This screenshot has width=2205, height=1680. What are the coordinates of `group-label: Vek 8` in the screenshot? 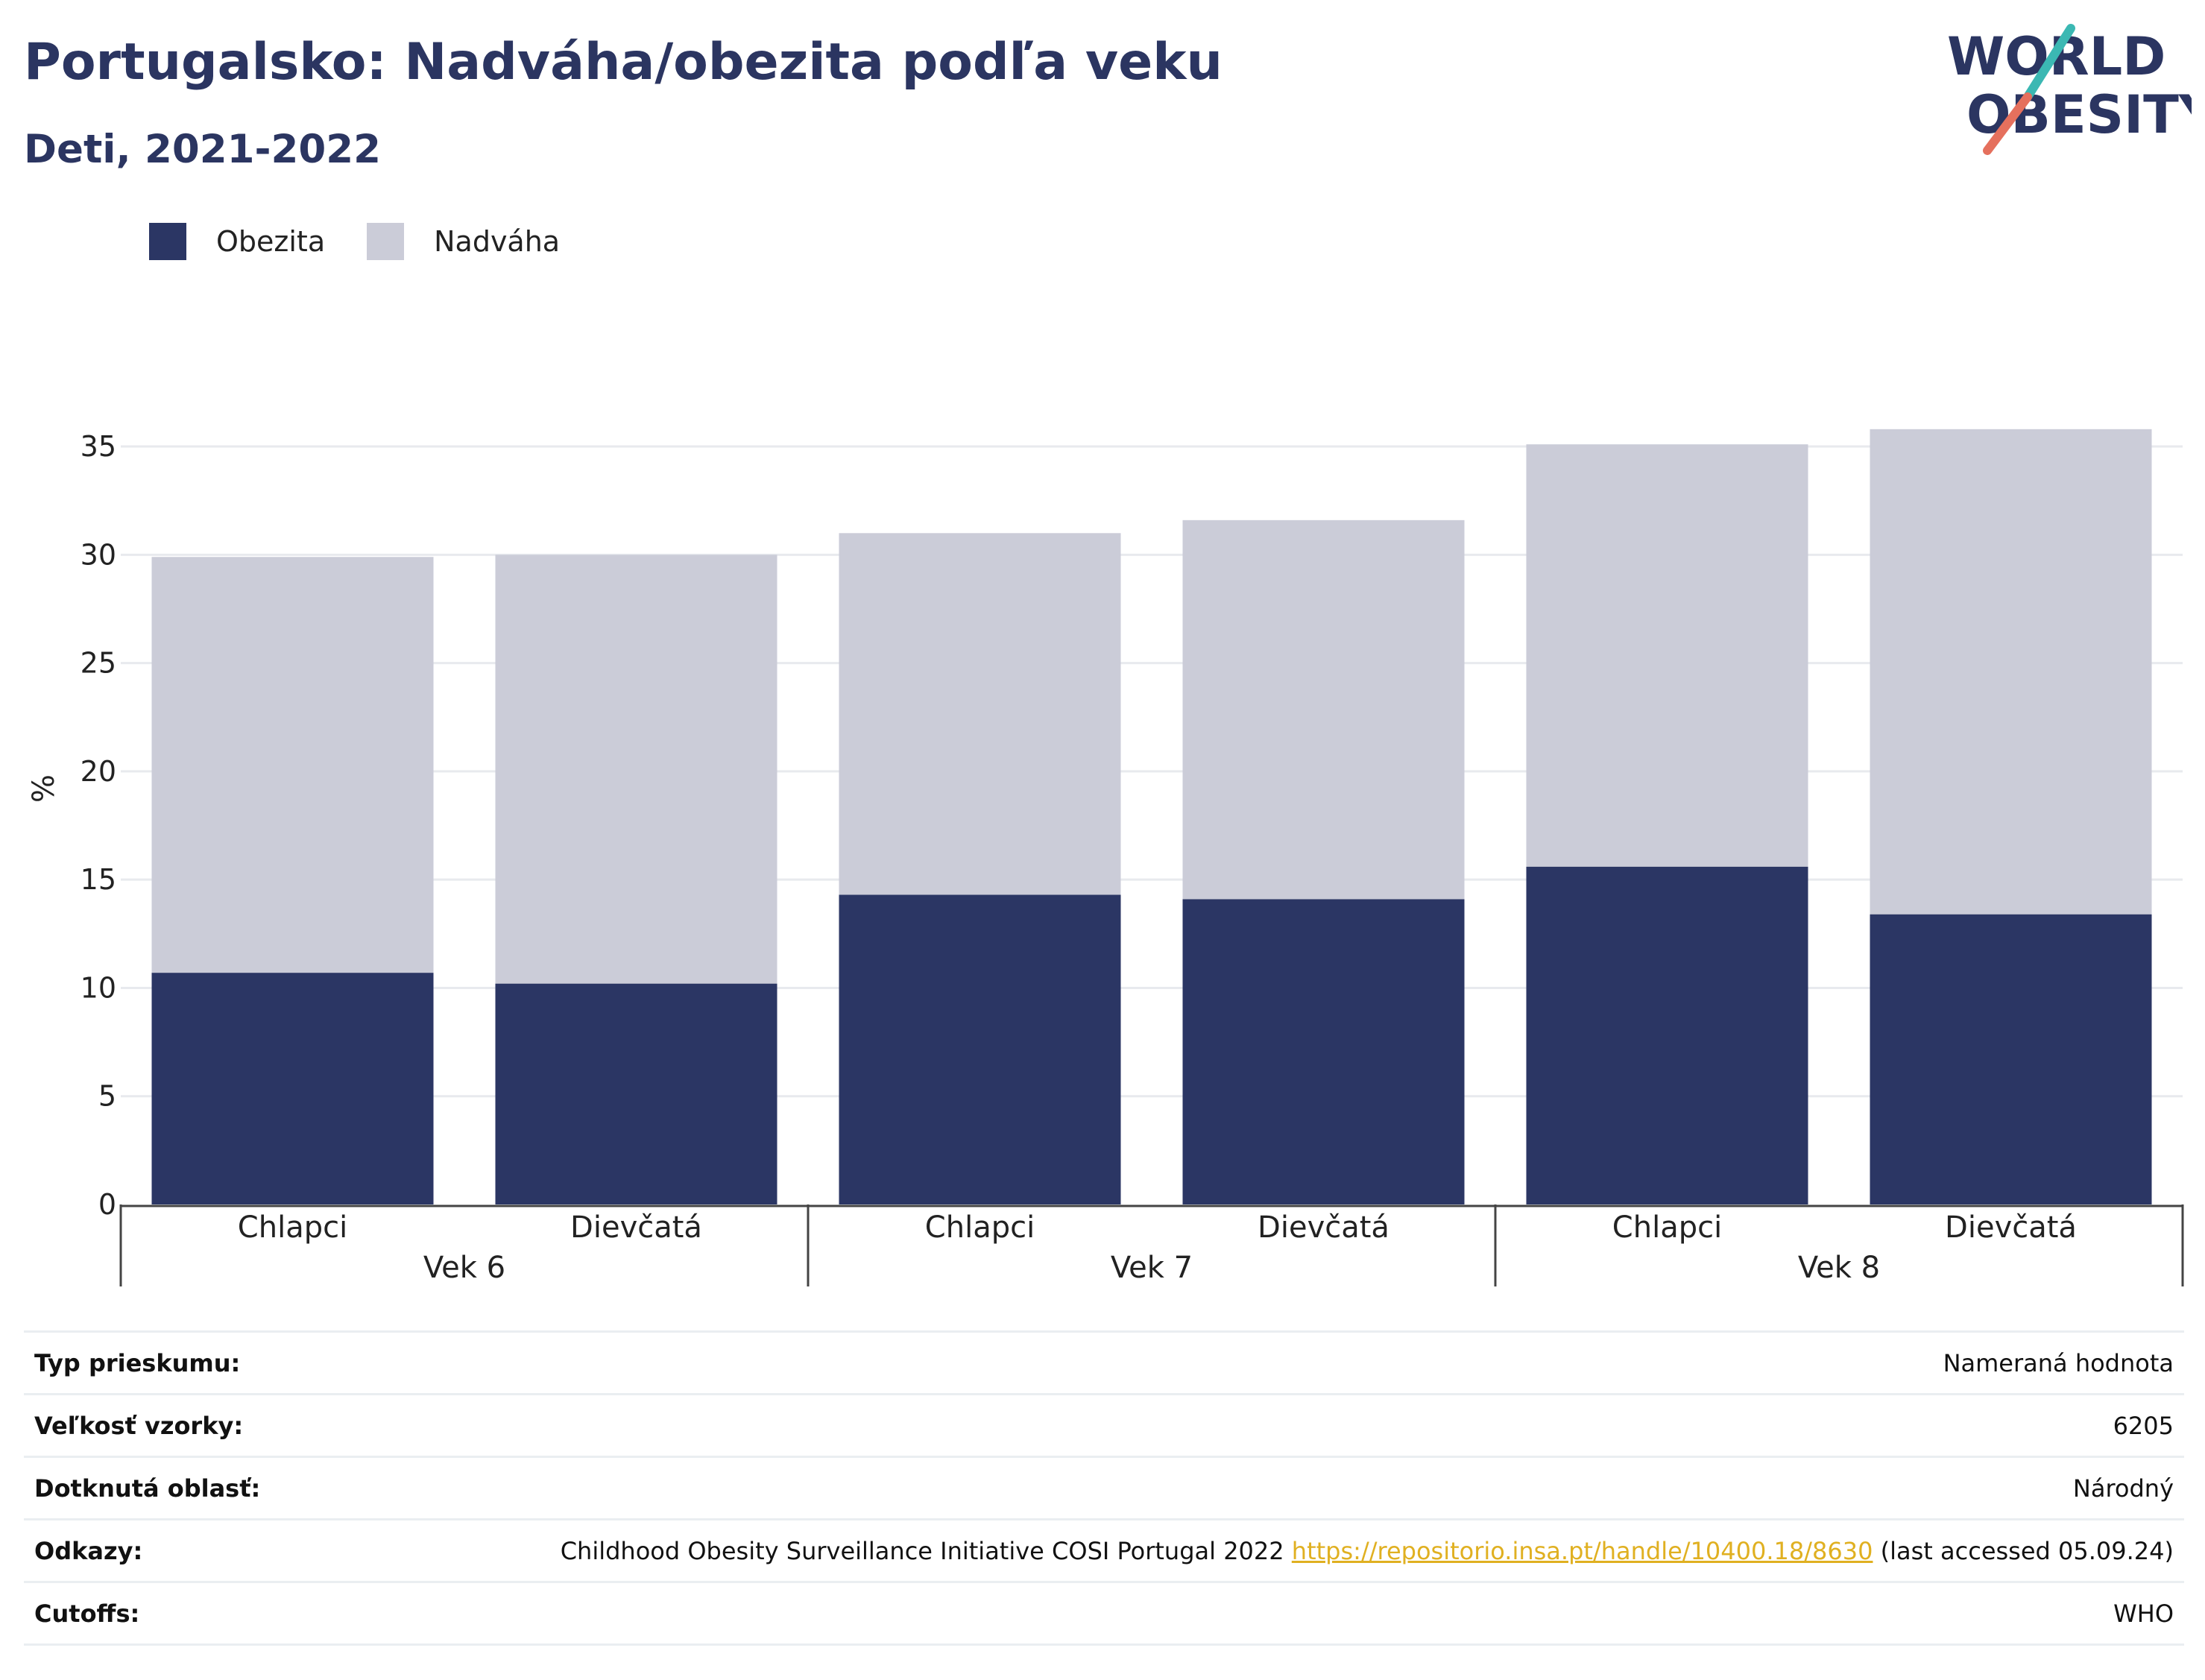 It's located at (1839, 1268).